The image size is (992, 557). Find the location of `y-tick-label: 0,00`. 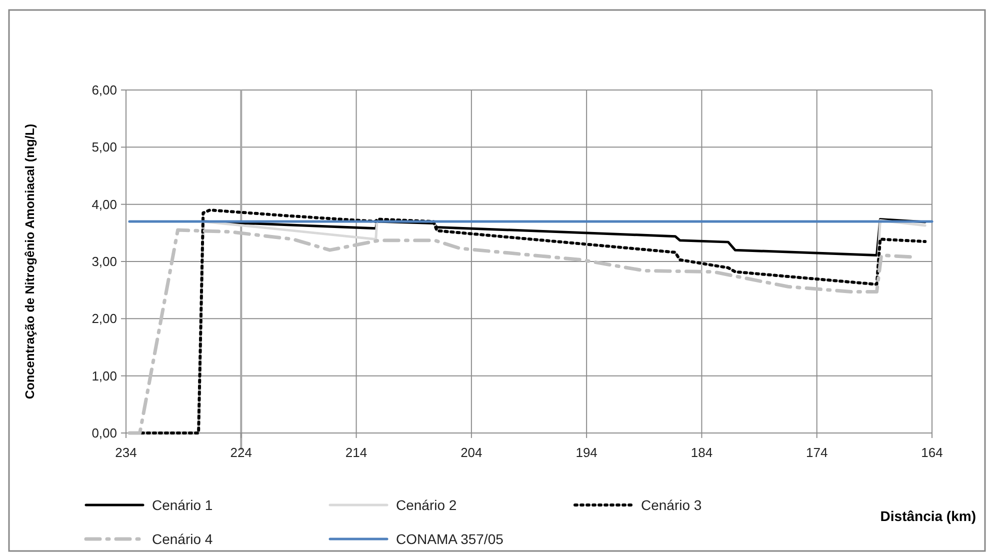

y-tick-label: 0,00 is located at coordinates (104, 433).